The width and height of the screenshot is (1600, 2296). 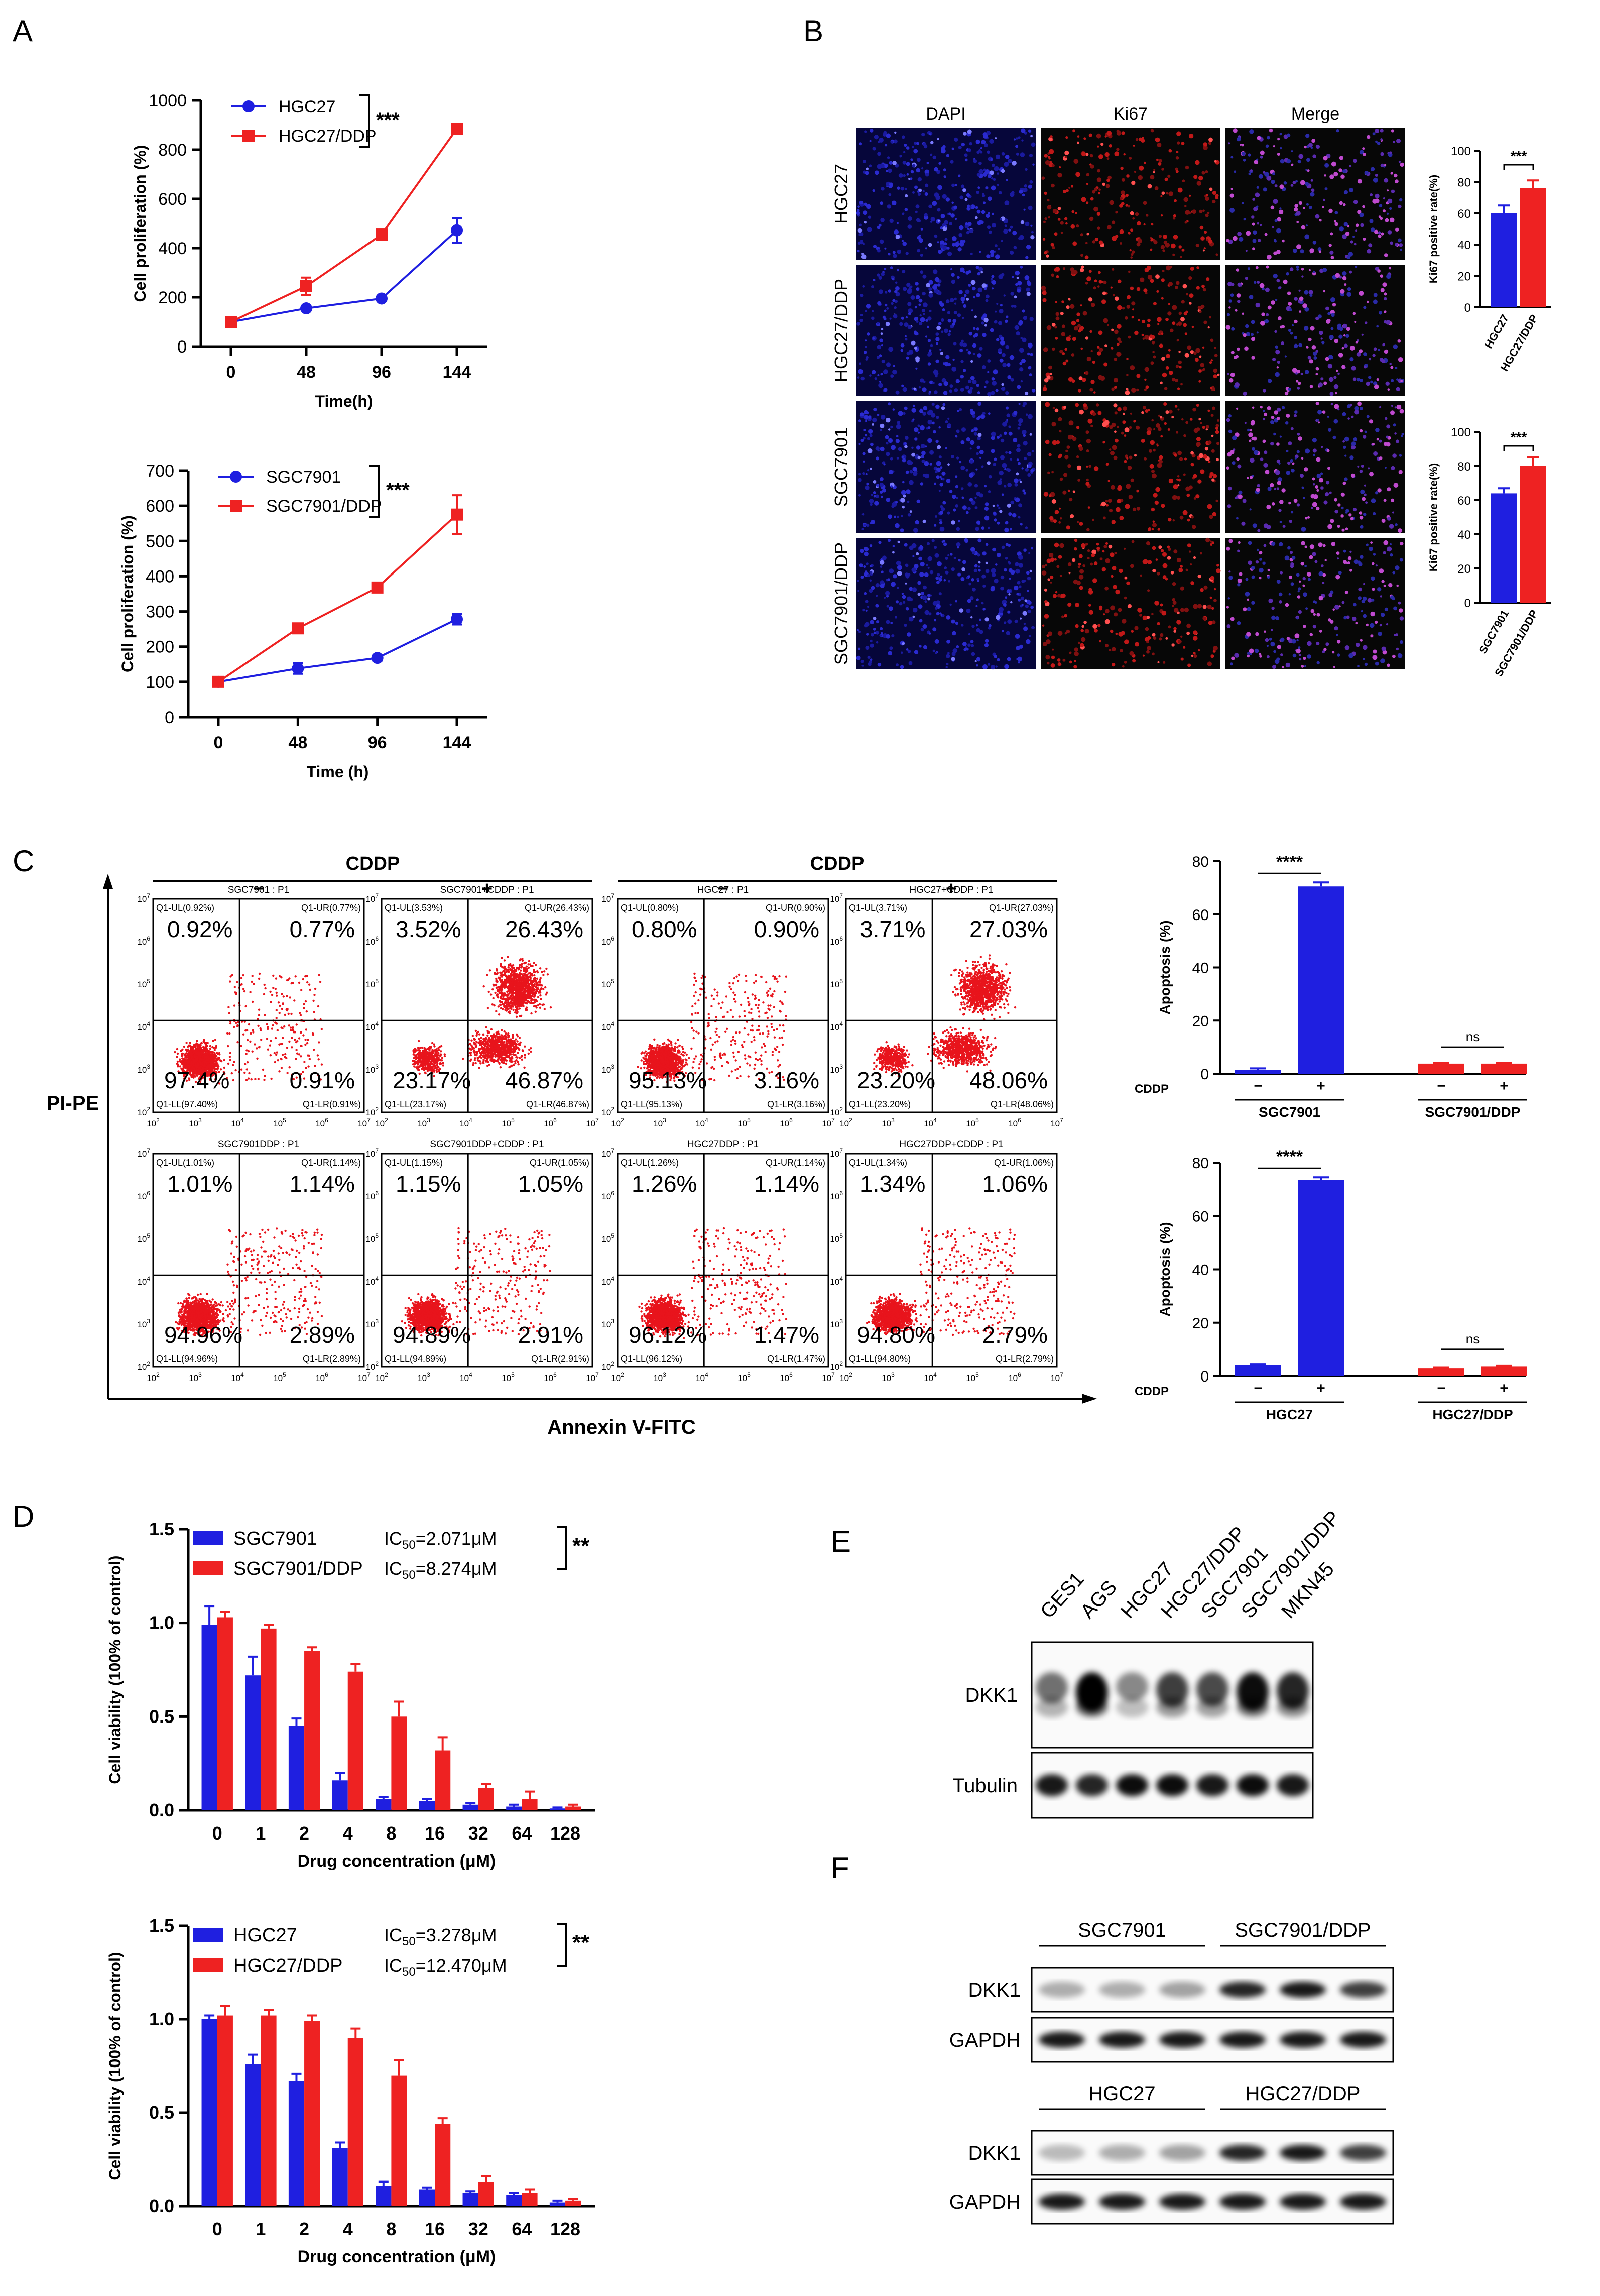 What do you see at coordinates (1131, 114) in the screenshot?
I see `if-column-header: Ki67` at bounding box center [1131, 114].